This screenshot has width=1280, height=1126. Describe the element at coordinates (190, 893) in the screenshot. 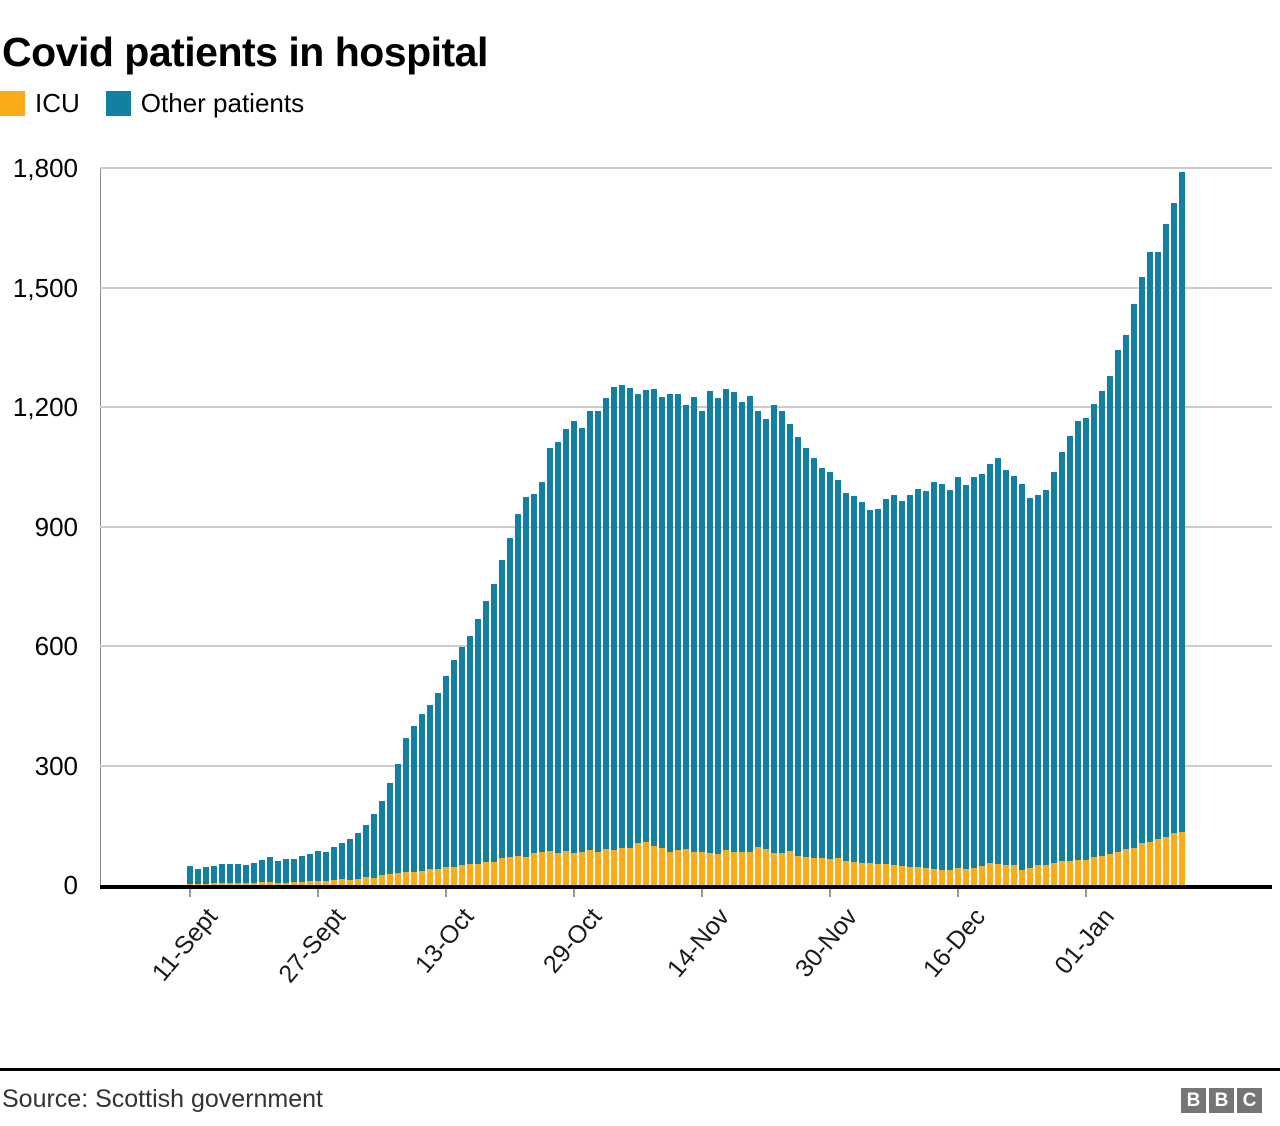

I see `x-tick` at that location.